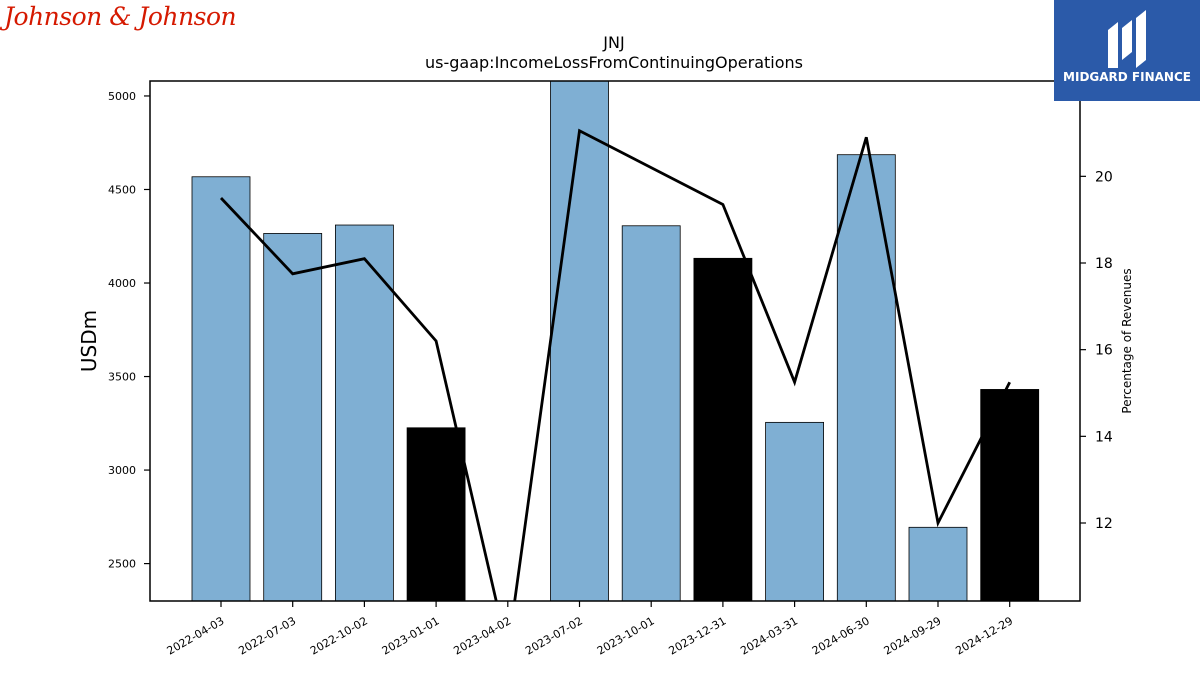 The image size is (1200, 675). I want to click on y-tick-label: 2500, so click(122, 564).